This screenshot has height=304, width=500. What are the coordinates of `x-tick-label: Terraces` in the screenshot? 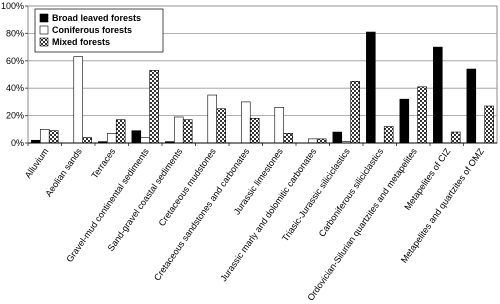 It's located at (103, 163).